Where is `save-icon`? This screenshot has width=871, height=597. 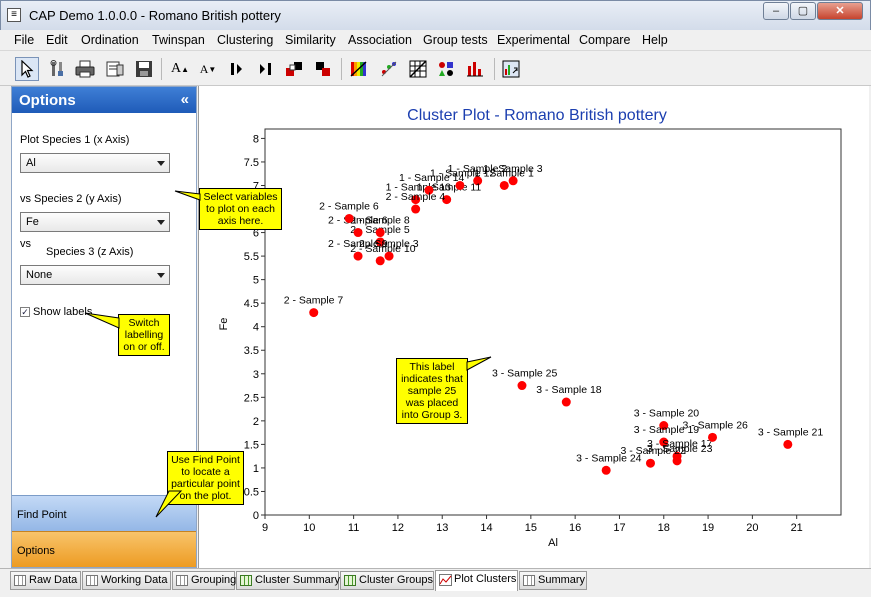
save-icon is located at coordinates (144, 69).